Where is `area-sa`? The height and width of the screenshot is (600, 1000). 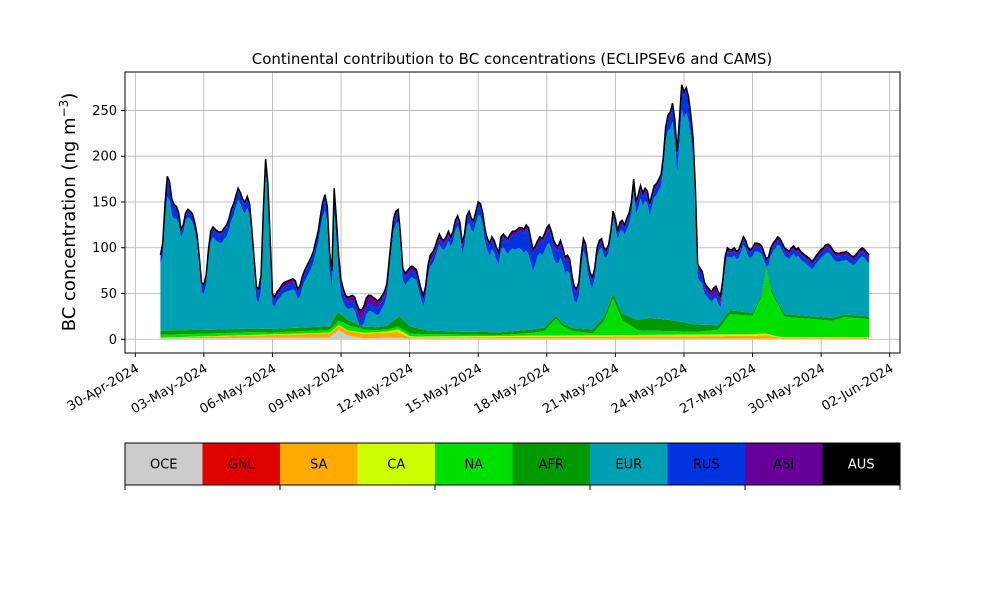 area-sa is located at coordinates (515, 332).